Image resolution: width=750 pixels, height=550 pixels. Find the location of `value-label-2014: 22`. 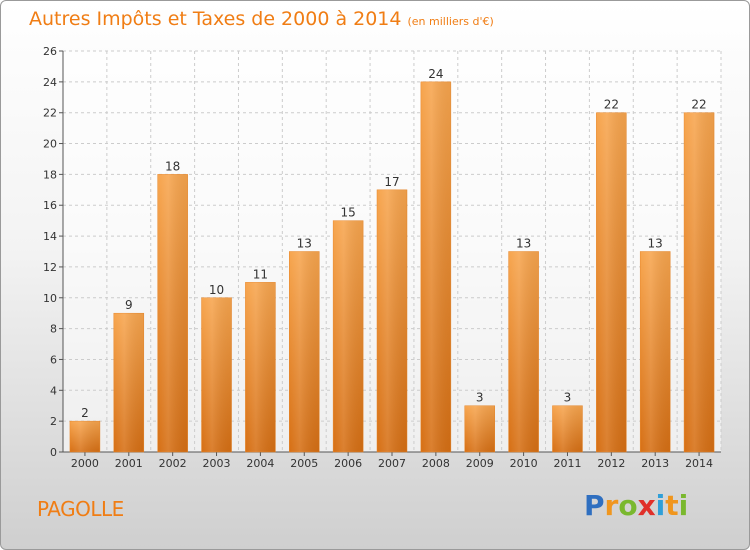

value-label-2014: 22 is located at coordinates (698, 105).